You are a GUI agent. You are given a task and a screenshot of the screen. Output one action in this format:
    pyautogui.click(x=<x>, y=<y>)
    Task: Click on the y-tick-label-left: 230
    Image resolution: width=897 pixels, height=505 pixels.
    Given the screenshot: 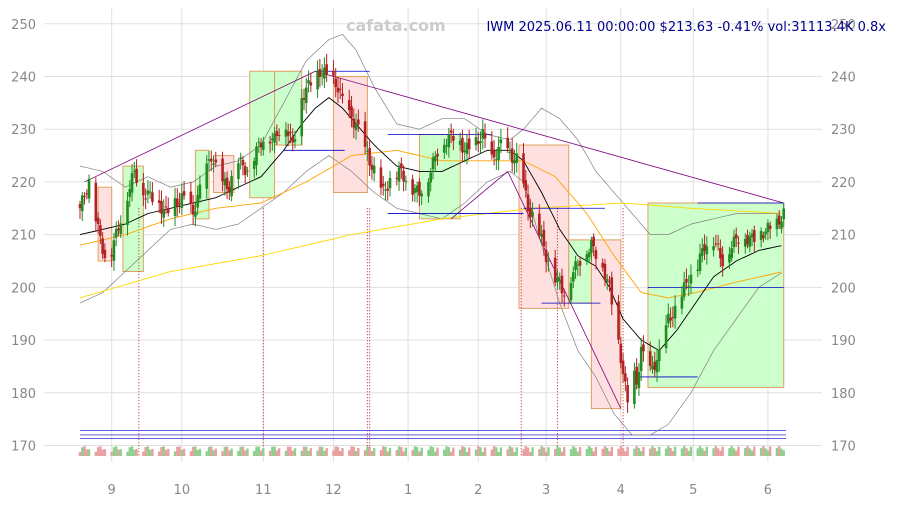 What is the action you would take?
    pyautogui.click(x=23, y=130)
    